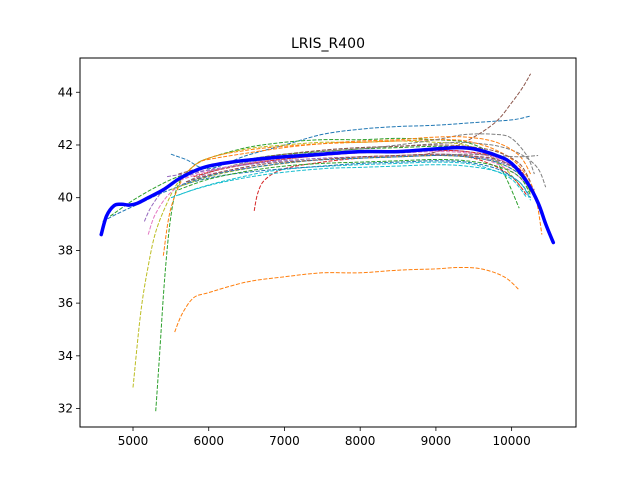 The width and height of the screenshot is (640, 480). Describe the element at coordinates (65, 92) in the screenshot. I see `y-tick-label: 44` at that location.